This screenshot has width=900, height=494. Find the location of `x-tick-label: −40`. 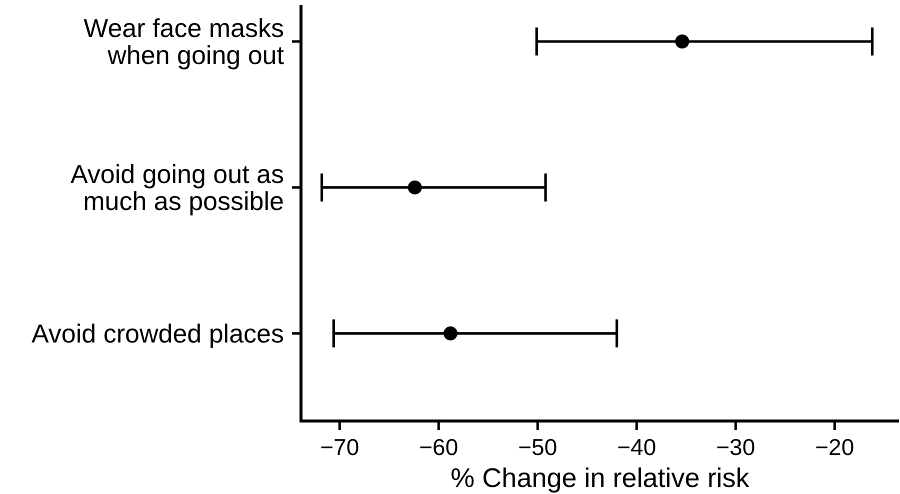

x-tick-label: −40 is located at coordinates (636, 447).